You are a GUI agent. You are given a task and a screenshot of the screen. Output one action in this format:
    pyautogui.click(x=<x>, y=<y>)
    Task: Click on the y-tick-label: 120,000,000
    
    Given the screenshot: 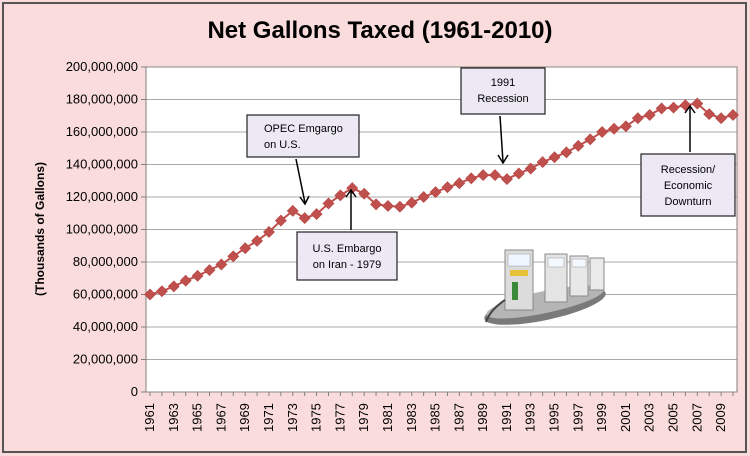 What is the action you would take?
    pyautogui.click(x=102, y=196)
    